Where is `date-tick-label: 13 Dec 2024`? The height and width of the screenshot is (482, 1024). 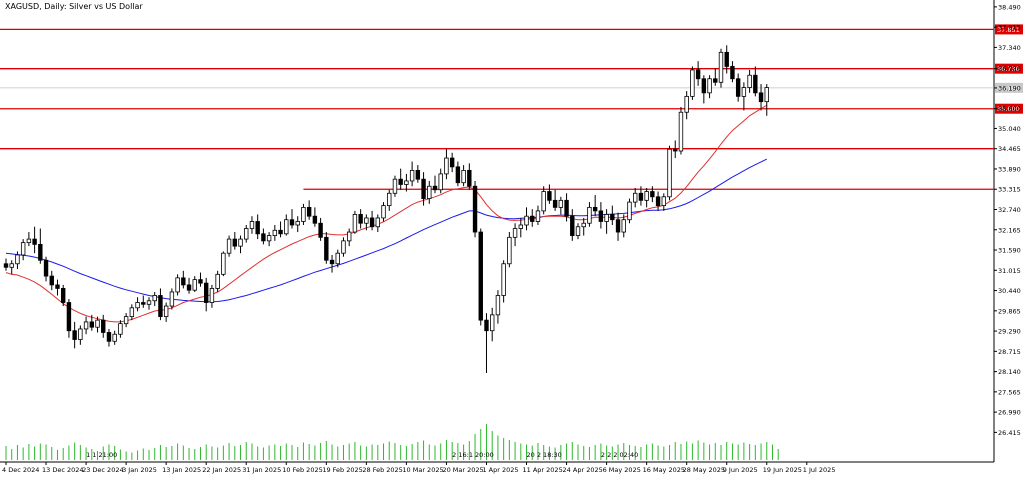
date-tick-label: 13 Dec 2024 is located at coordinates (63, 470).